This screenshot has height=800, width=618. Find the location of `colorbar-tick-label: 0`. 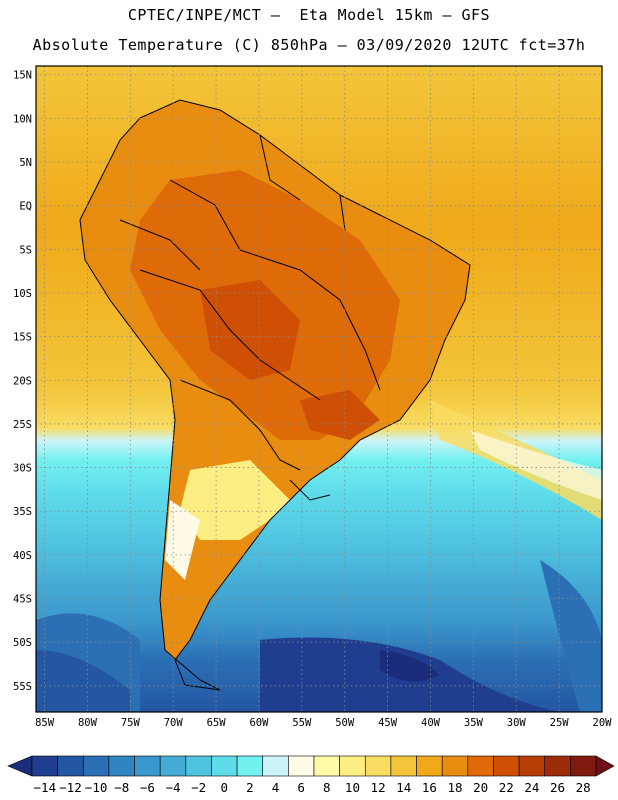

colorbar-tick-label: 0 is located at coordinates (225, 787).